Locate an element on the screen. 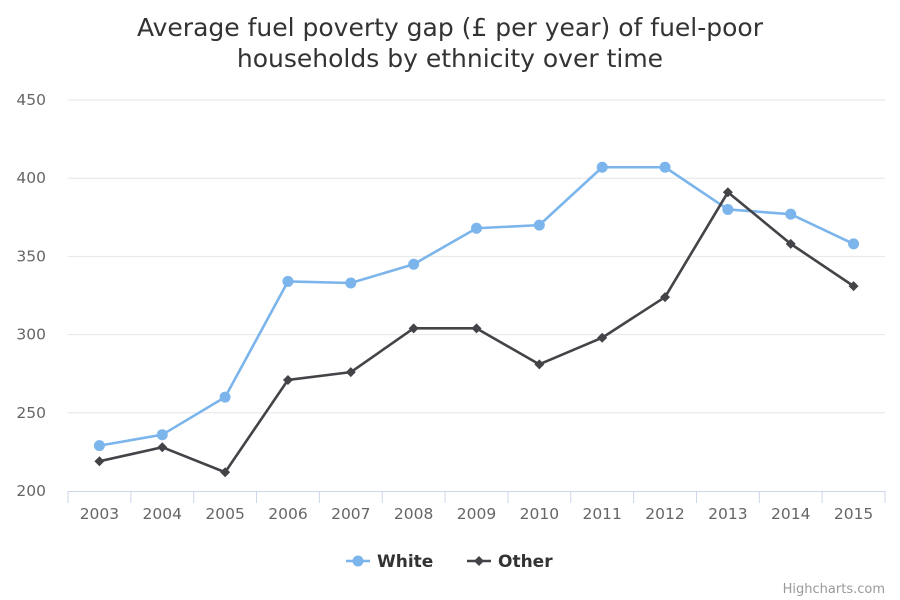 The width and height of the screenshot is (900, 600). legend-item-other: Other is located at coordinates (510, 562).